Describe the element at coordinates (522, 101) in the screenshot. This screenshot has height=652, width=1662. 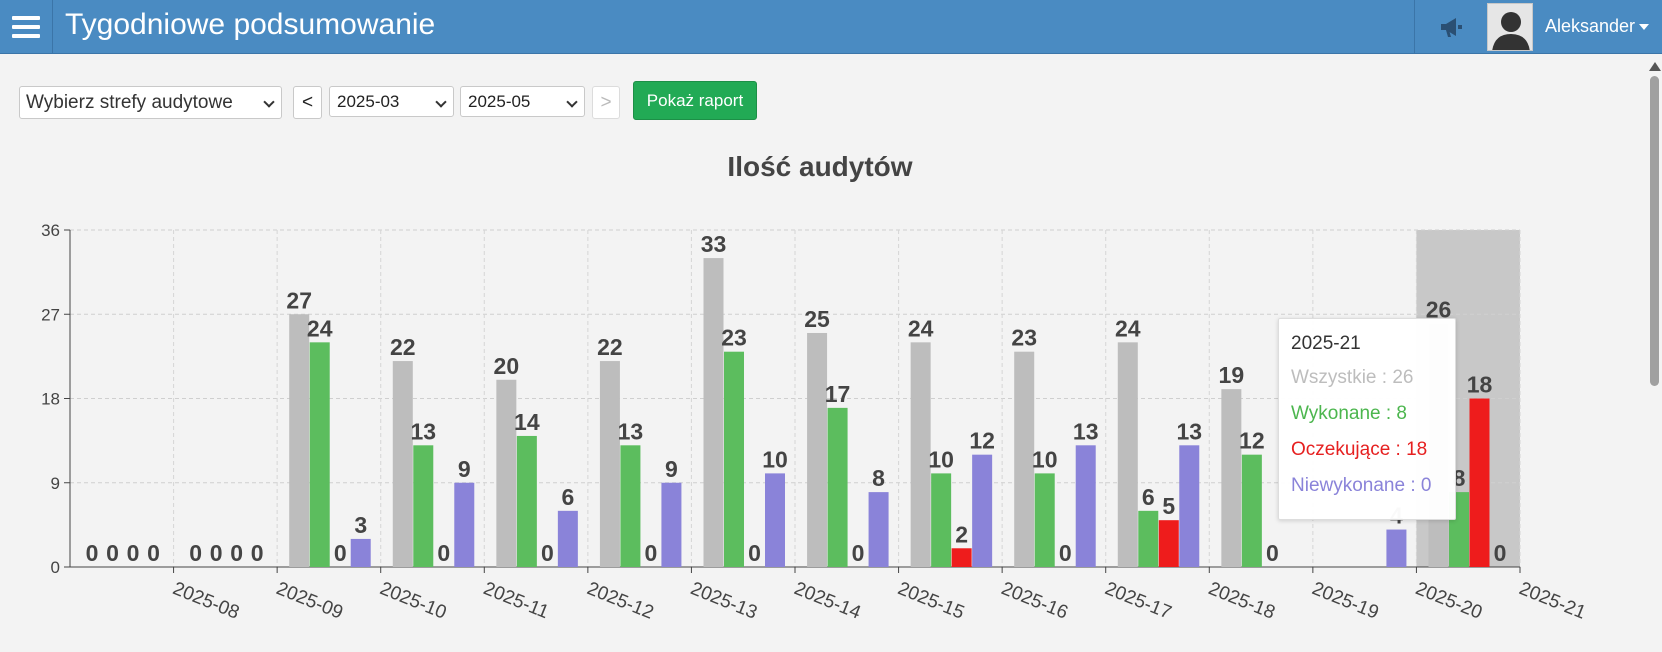
I see `date-to-select: 2025-05` at that location.